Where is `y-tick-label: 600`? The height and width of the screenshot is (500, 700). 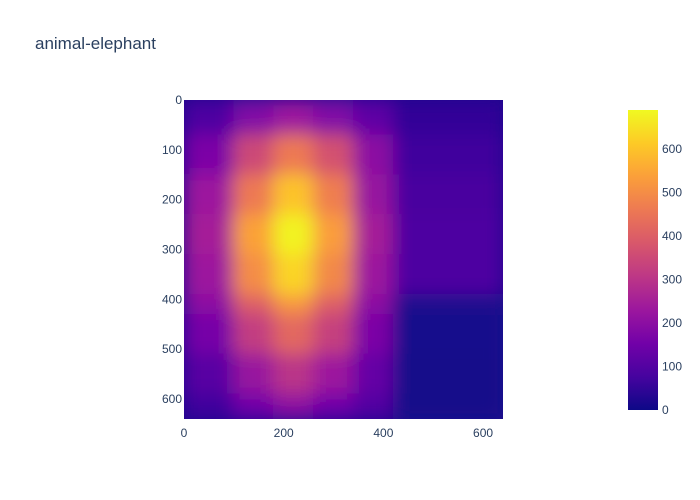
y-tick-label: 600 is located at coordinates (172, 399).